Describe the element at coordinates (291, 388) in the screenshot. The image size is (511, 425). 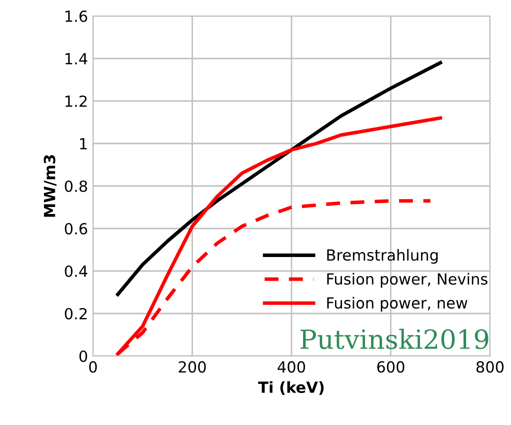
I see `x-axis-title: Ti (keV)` at that location.